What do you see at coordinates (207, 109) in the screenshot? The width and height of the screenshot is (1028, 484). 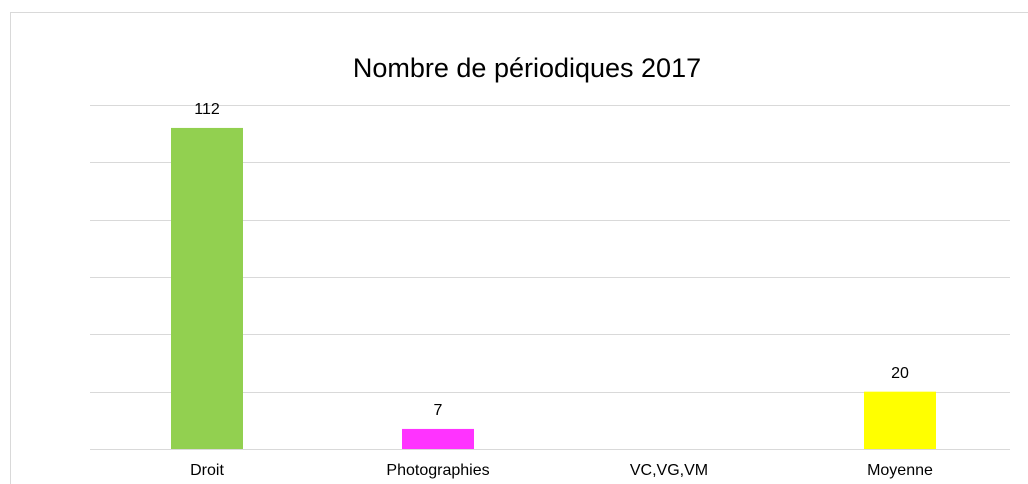 I see `data-label: 112` at bounding box center [207, 109].